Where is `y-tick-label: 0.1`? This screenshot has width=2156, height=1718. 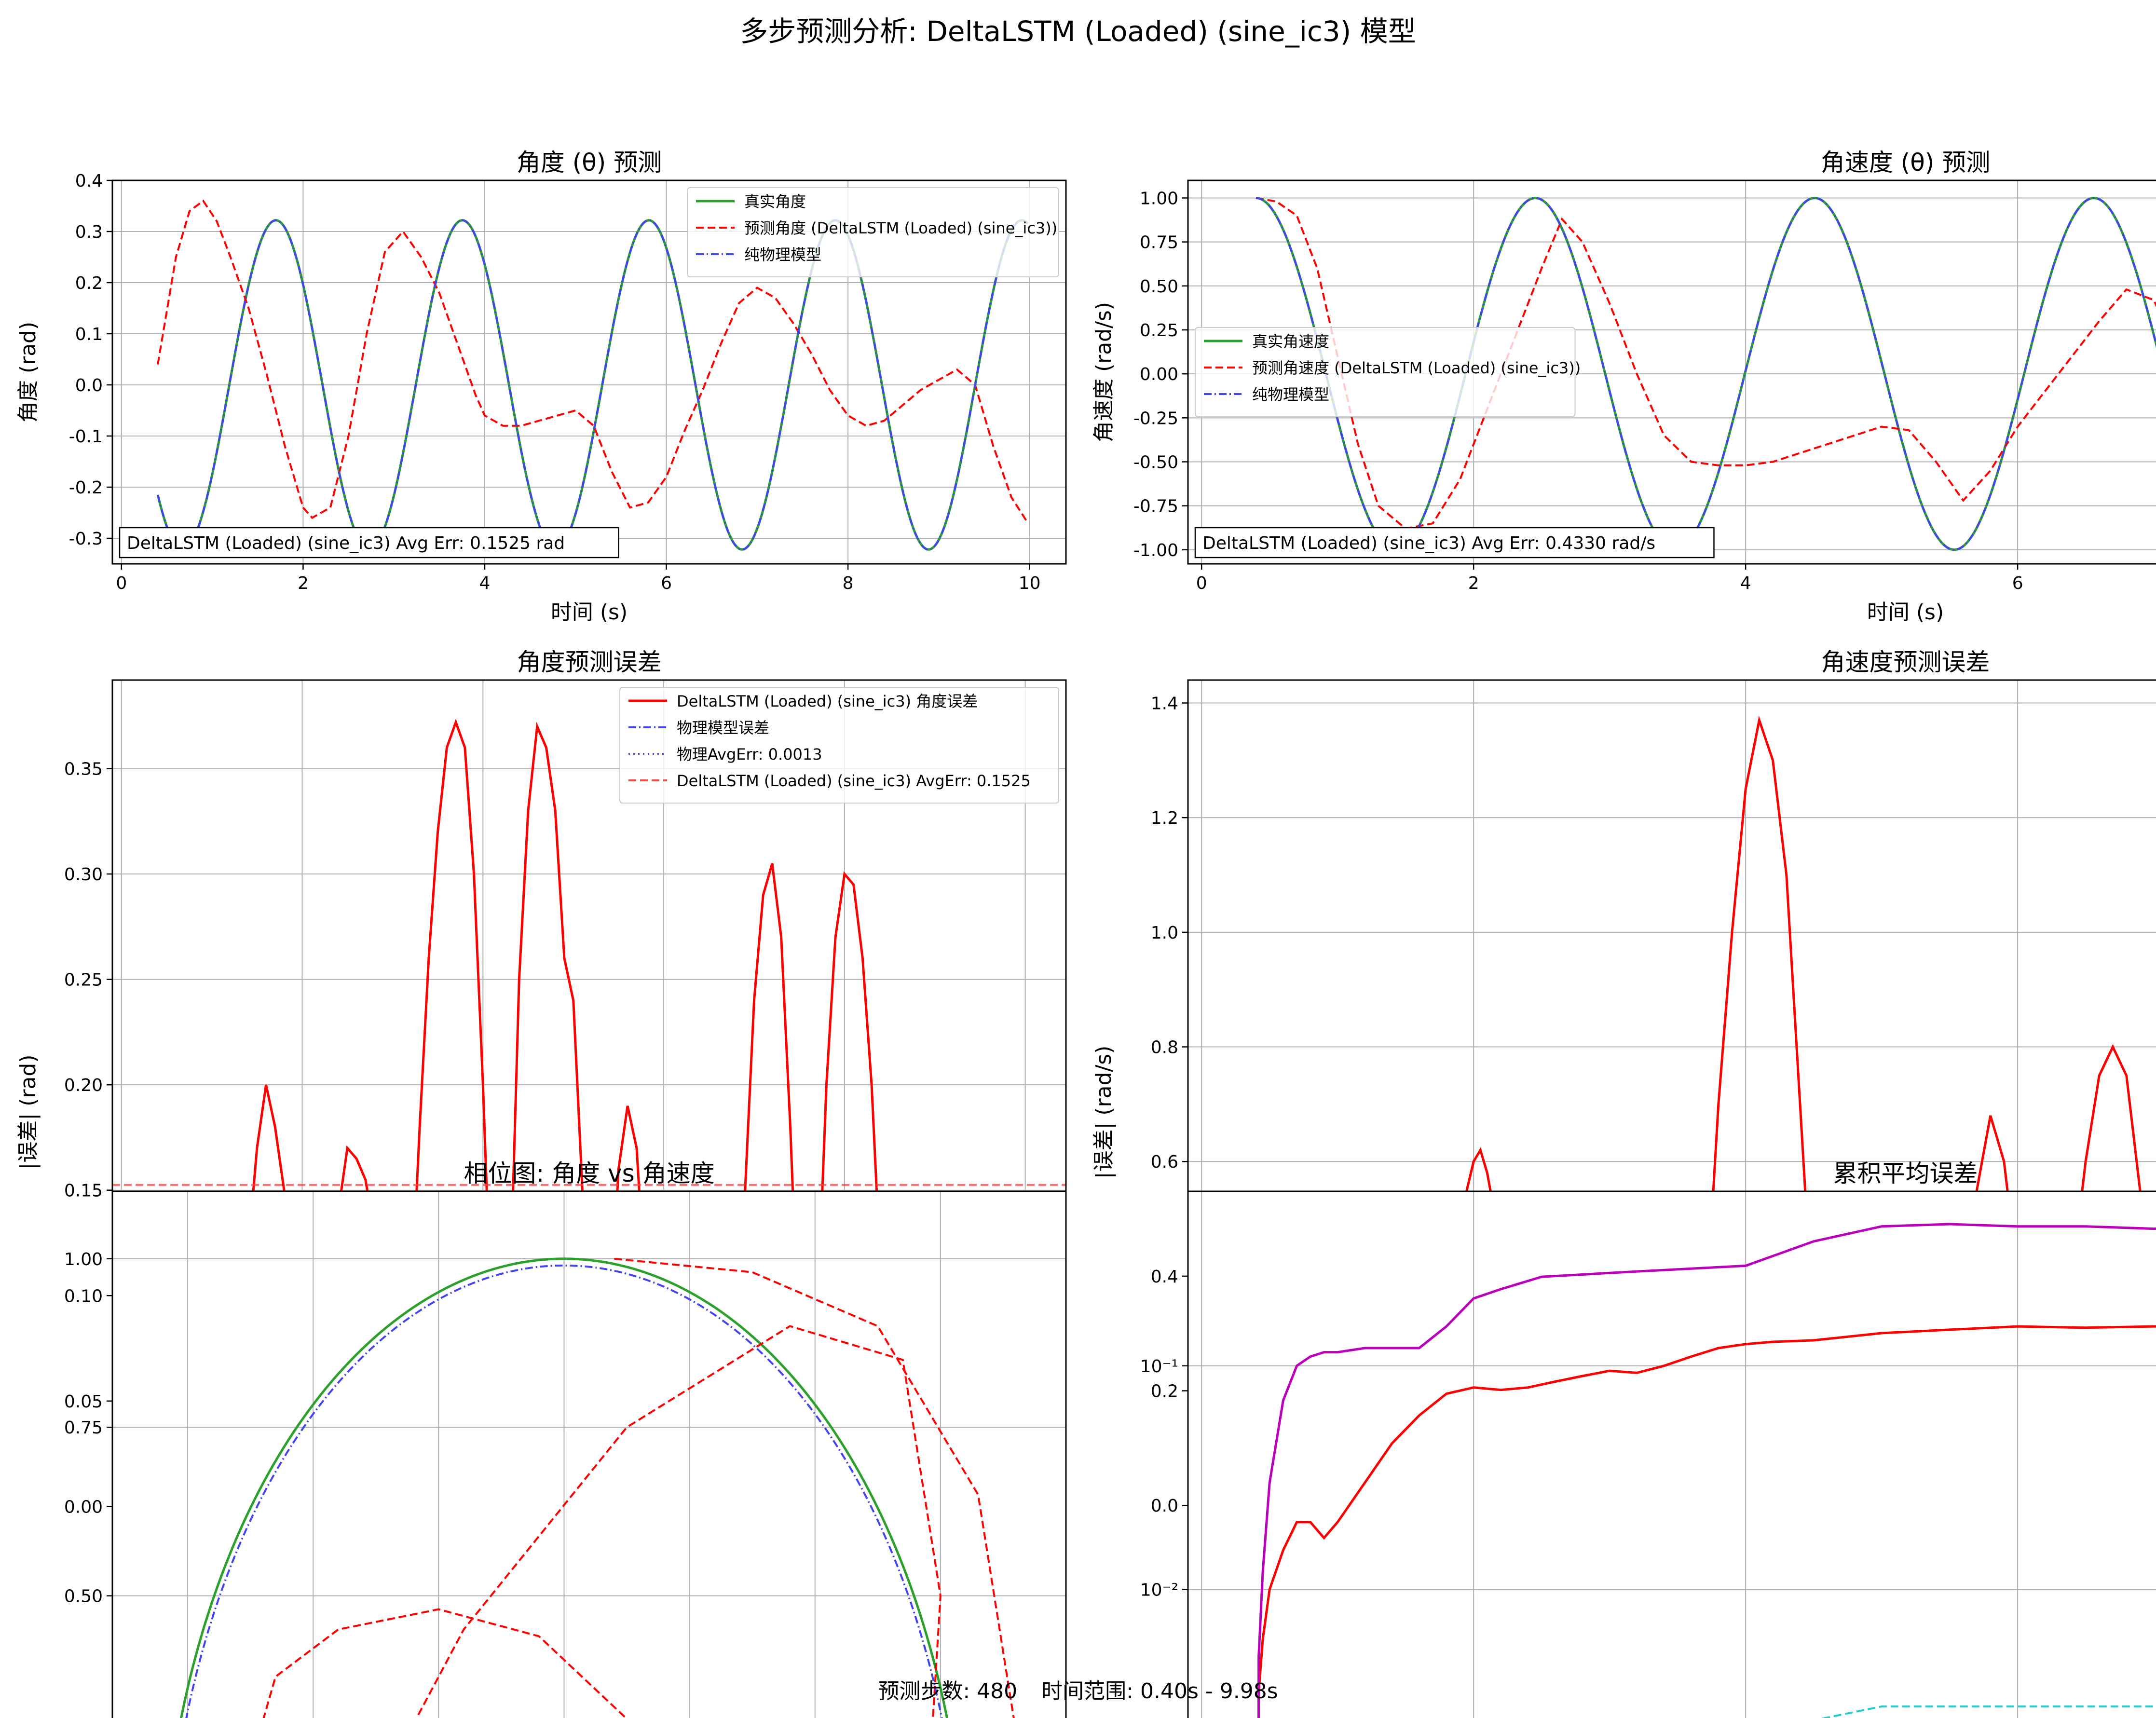 y-tick-label: 0.1 is located at coordinates (89, 334).